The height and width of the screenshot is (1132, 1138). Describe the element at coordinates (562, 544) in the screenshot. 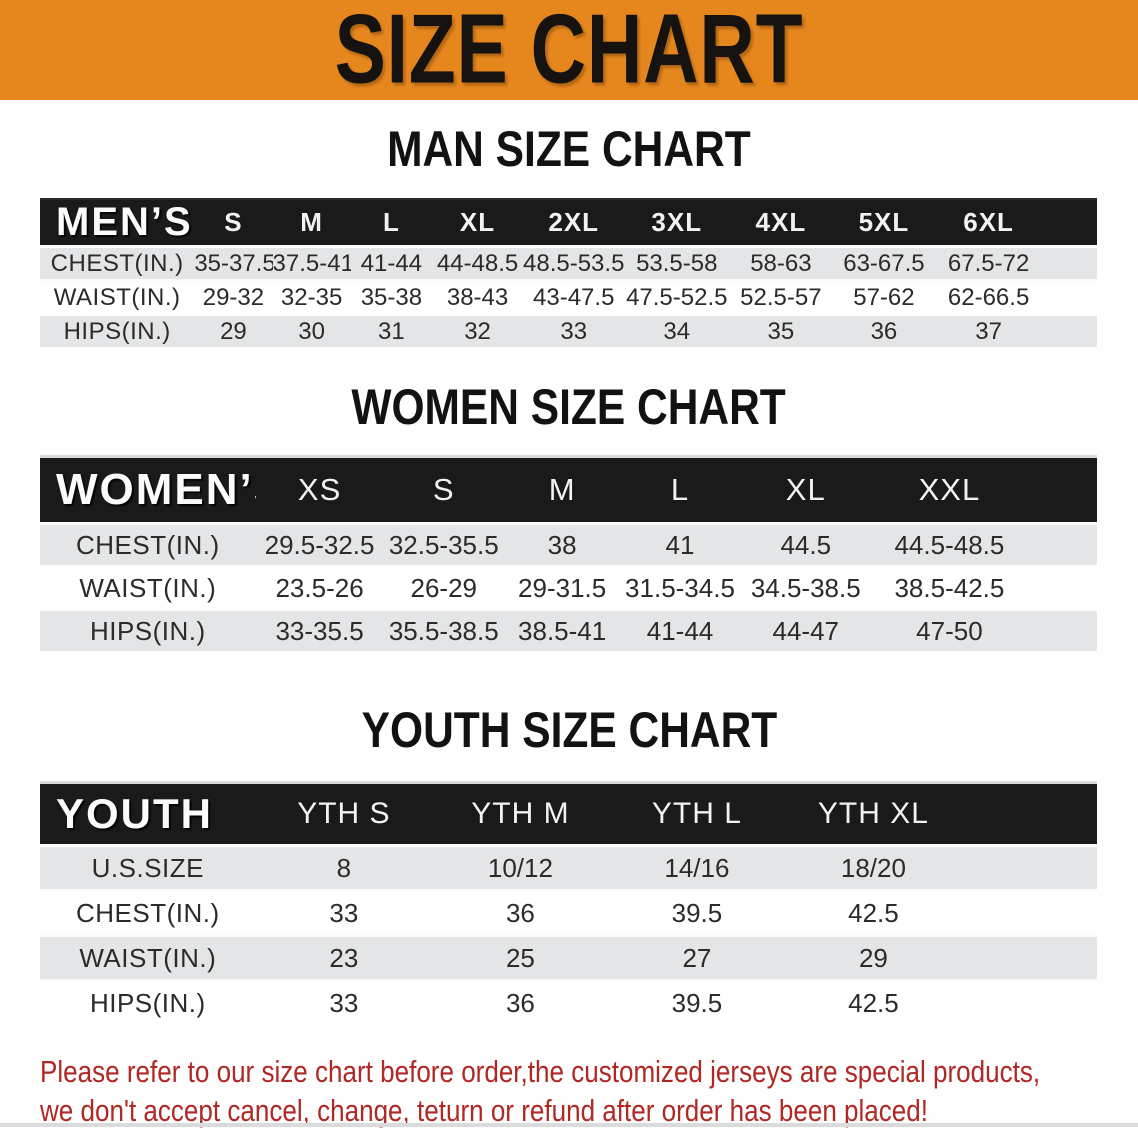

I see `size-cell: 38` at that location.